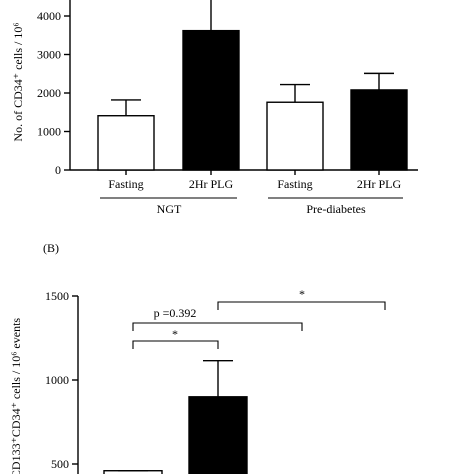 This screenshot has height=474, width=474. Describe the element at coordinates (49, 132) in the screenshot. I see `panel-a-y-tick-label: 1000` at that location.